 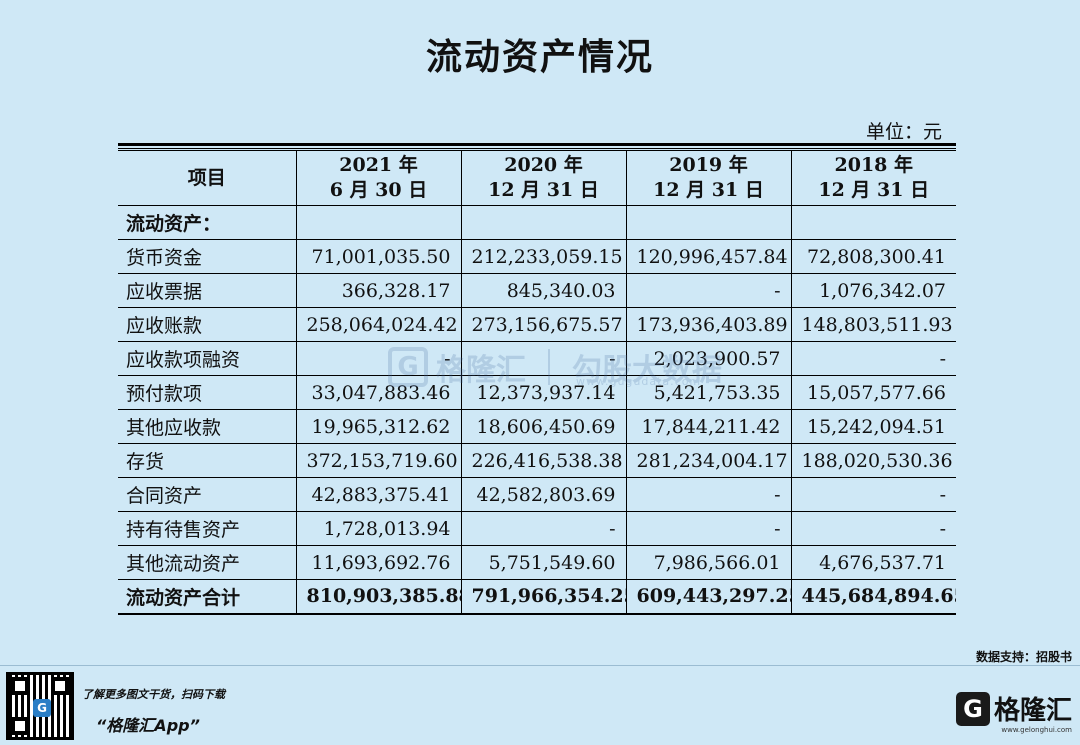 I want to click on cell-value: 12,373,937.14, so click(x=543, y=392).